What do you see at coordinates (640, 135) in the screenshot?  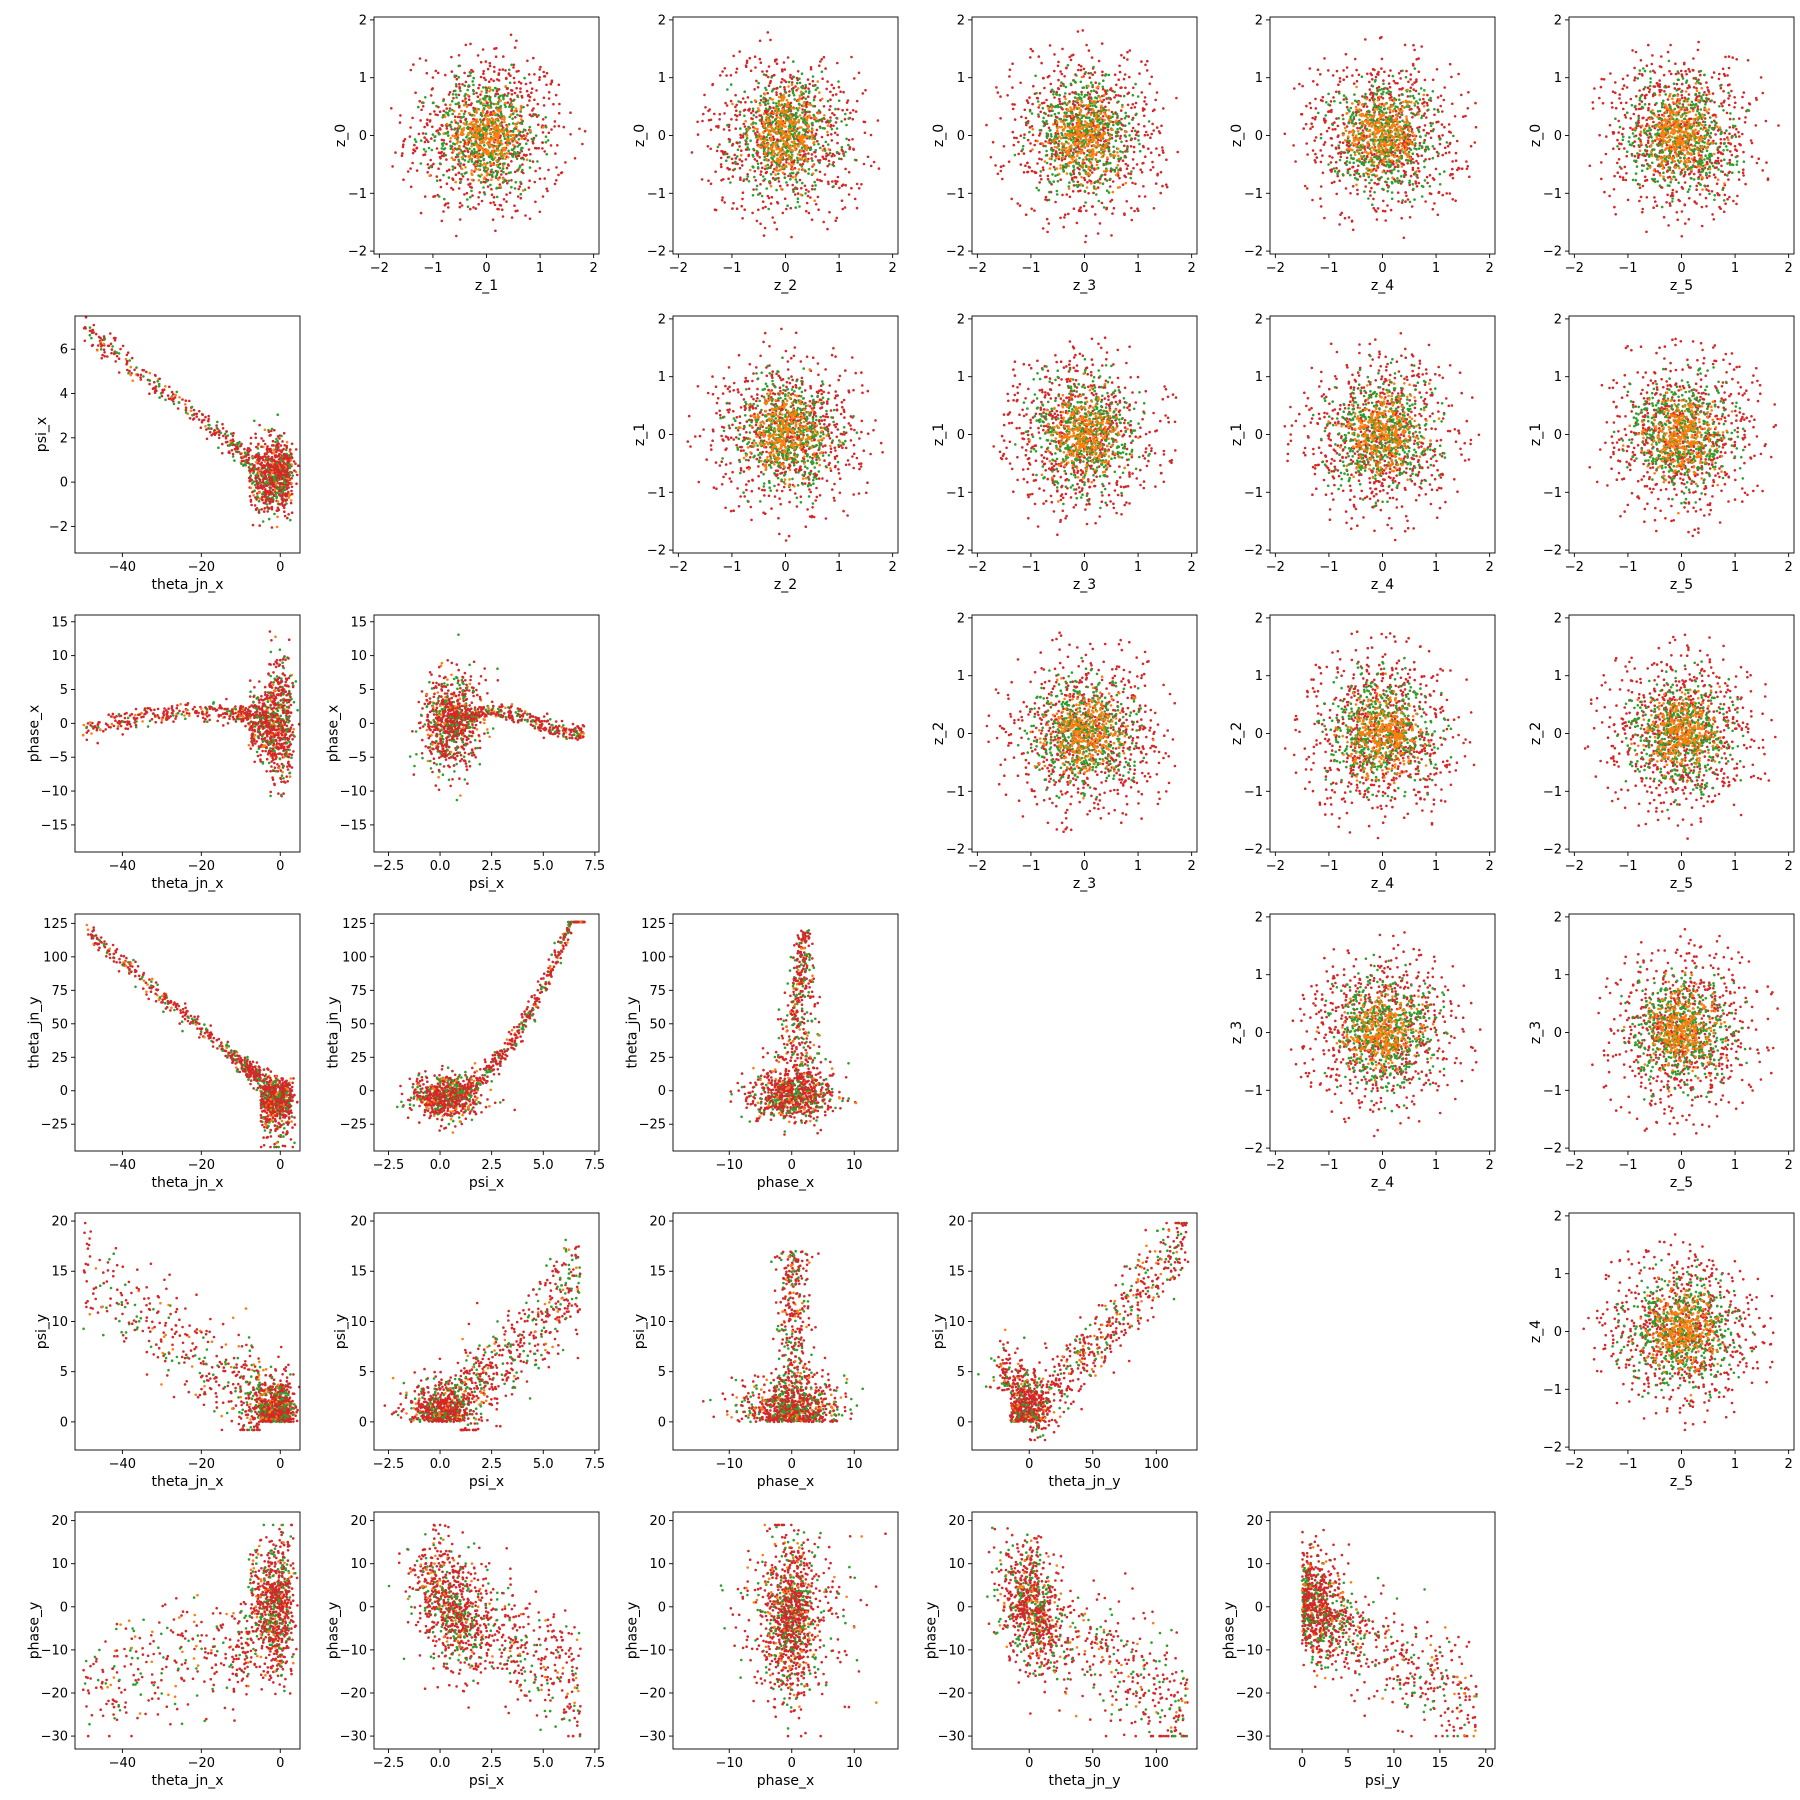 I see `y-axis-label: z_0` at bounding box center [640, 135].